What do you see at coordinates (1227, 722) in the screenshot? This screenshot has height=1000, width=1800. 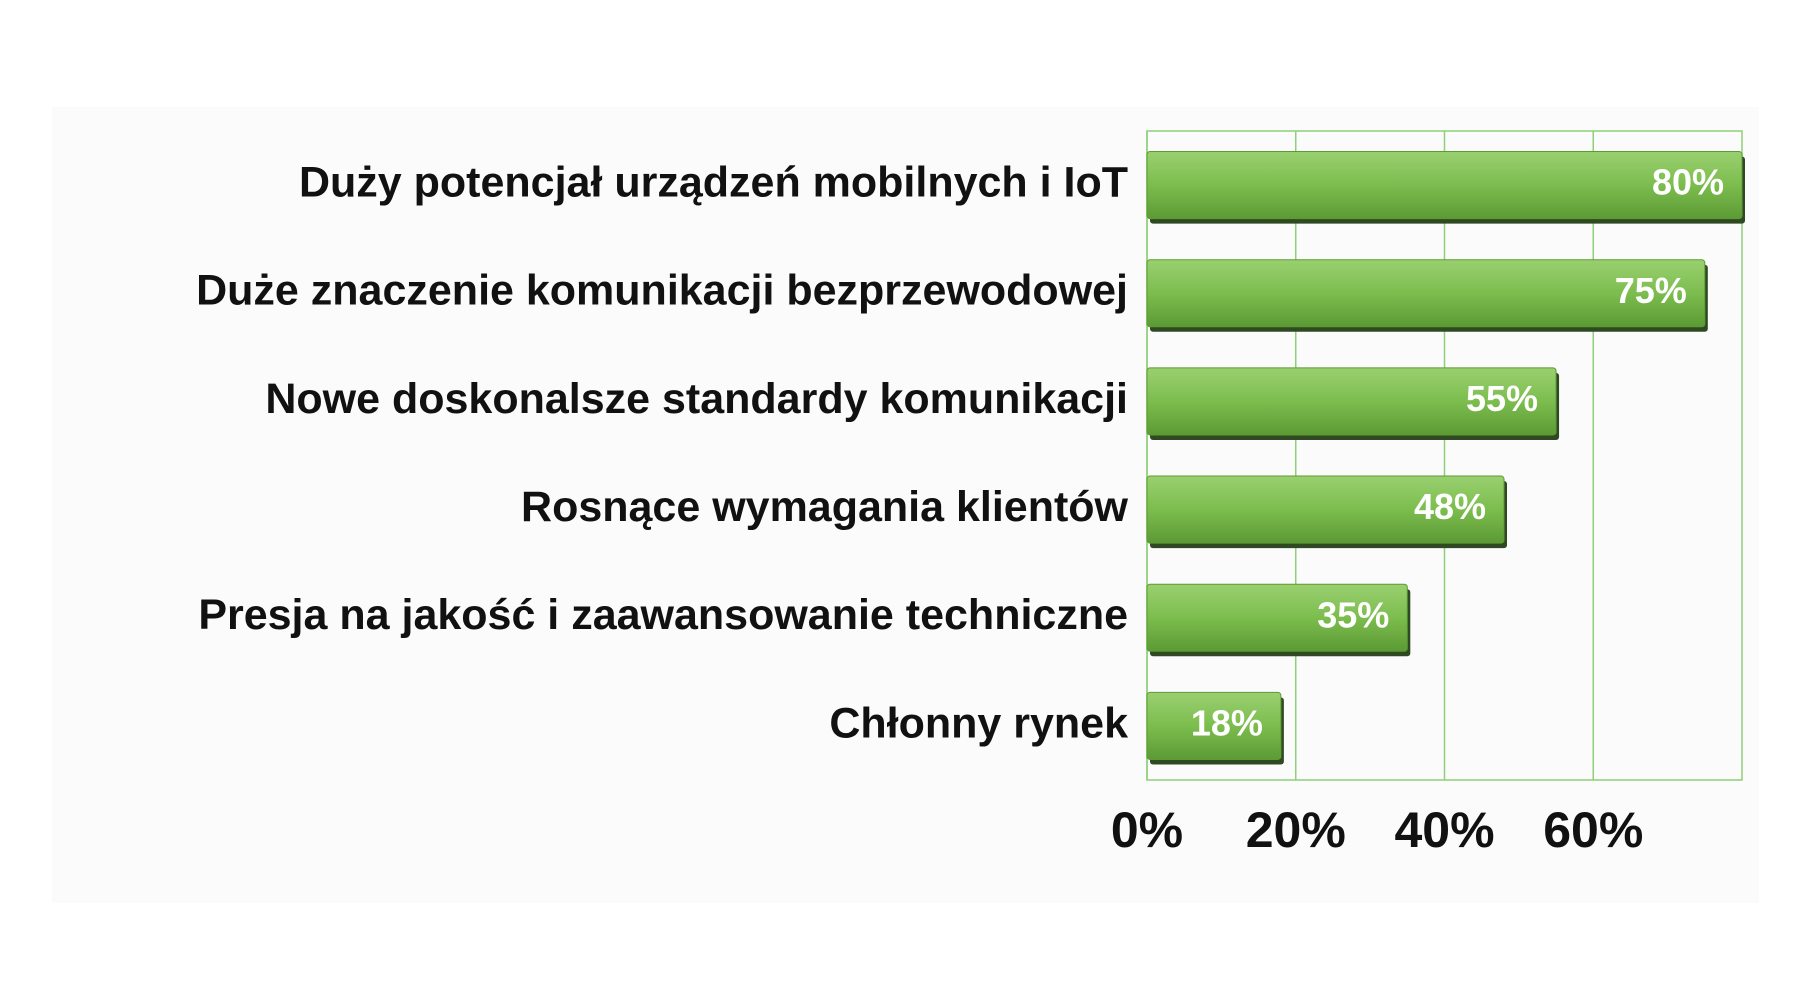 I see `value-label: 18%` at bounding box center [1227, 722].